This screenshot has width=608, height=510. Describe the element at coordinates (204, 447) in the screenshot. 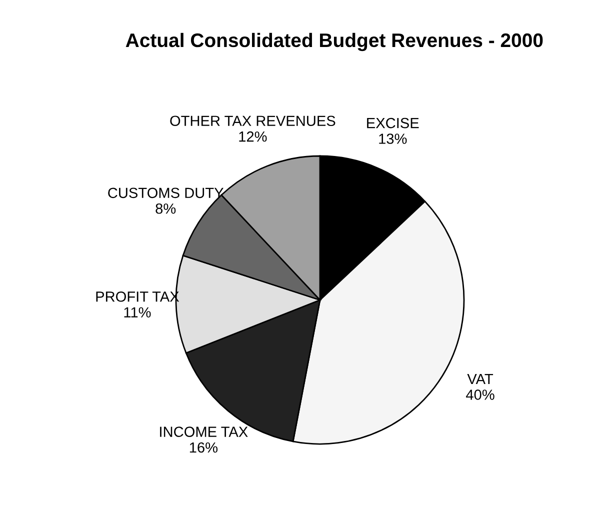

I see `data-label: 16%` at that location.